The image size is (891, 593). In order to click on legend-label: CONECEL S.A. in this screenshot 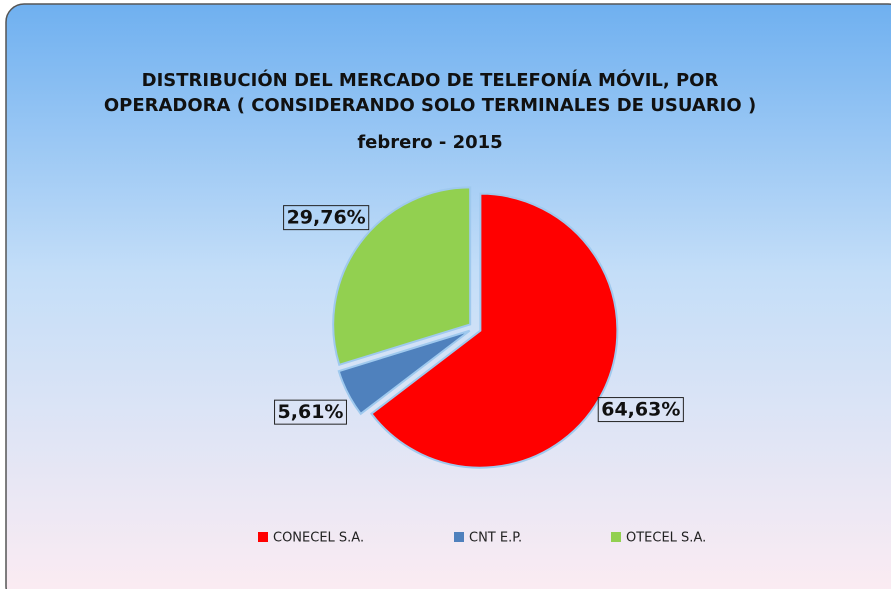, I will do `click(318, 538)`.